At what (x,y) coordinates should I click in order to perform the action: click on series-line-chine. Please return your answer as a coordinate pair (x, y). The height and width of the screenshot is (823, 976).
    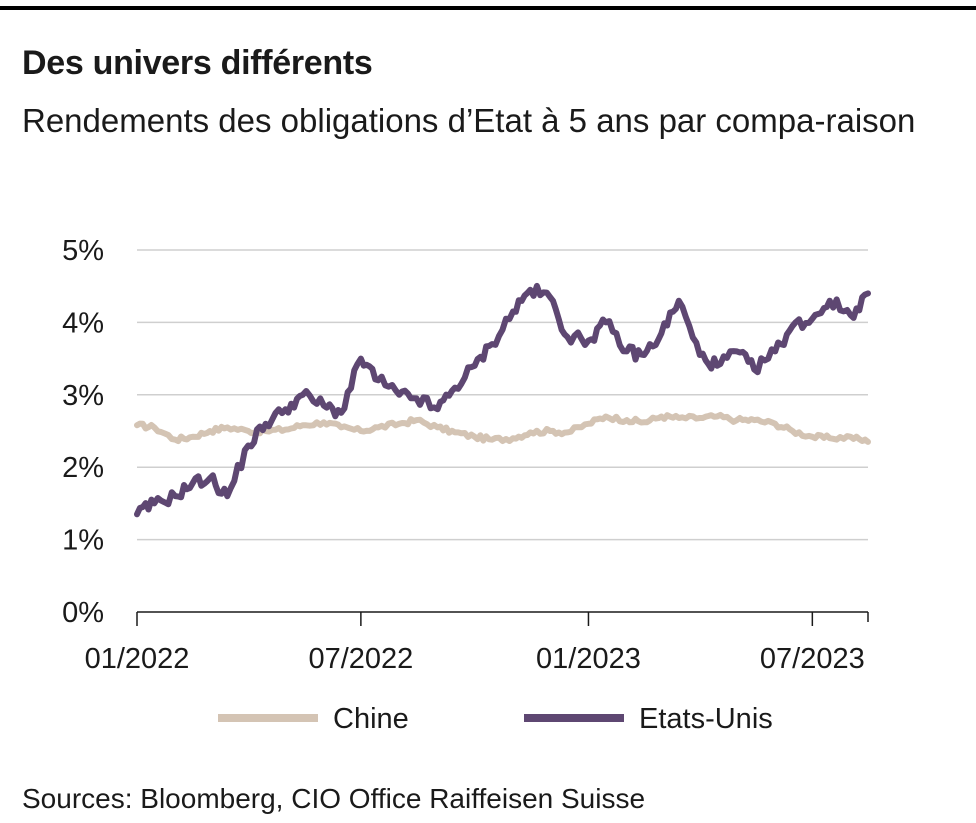
    Looking at the image, I should click on (502, 428).